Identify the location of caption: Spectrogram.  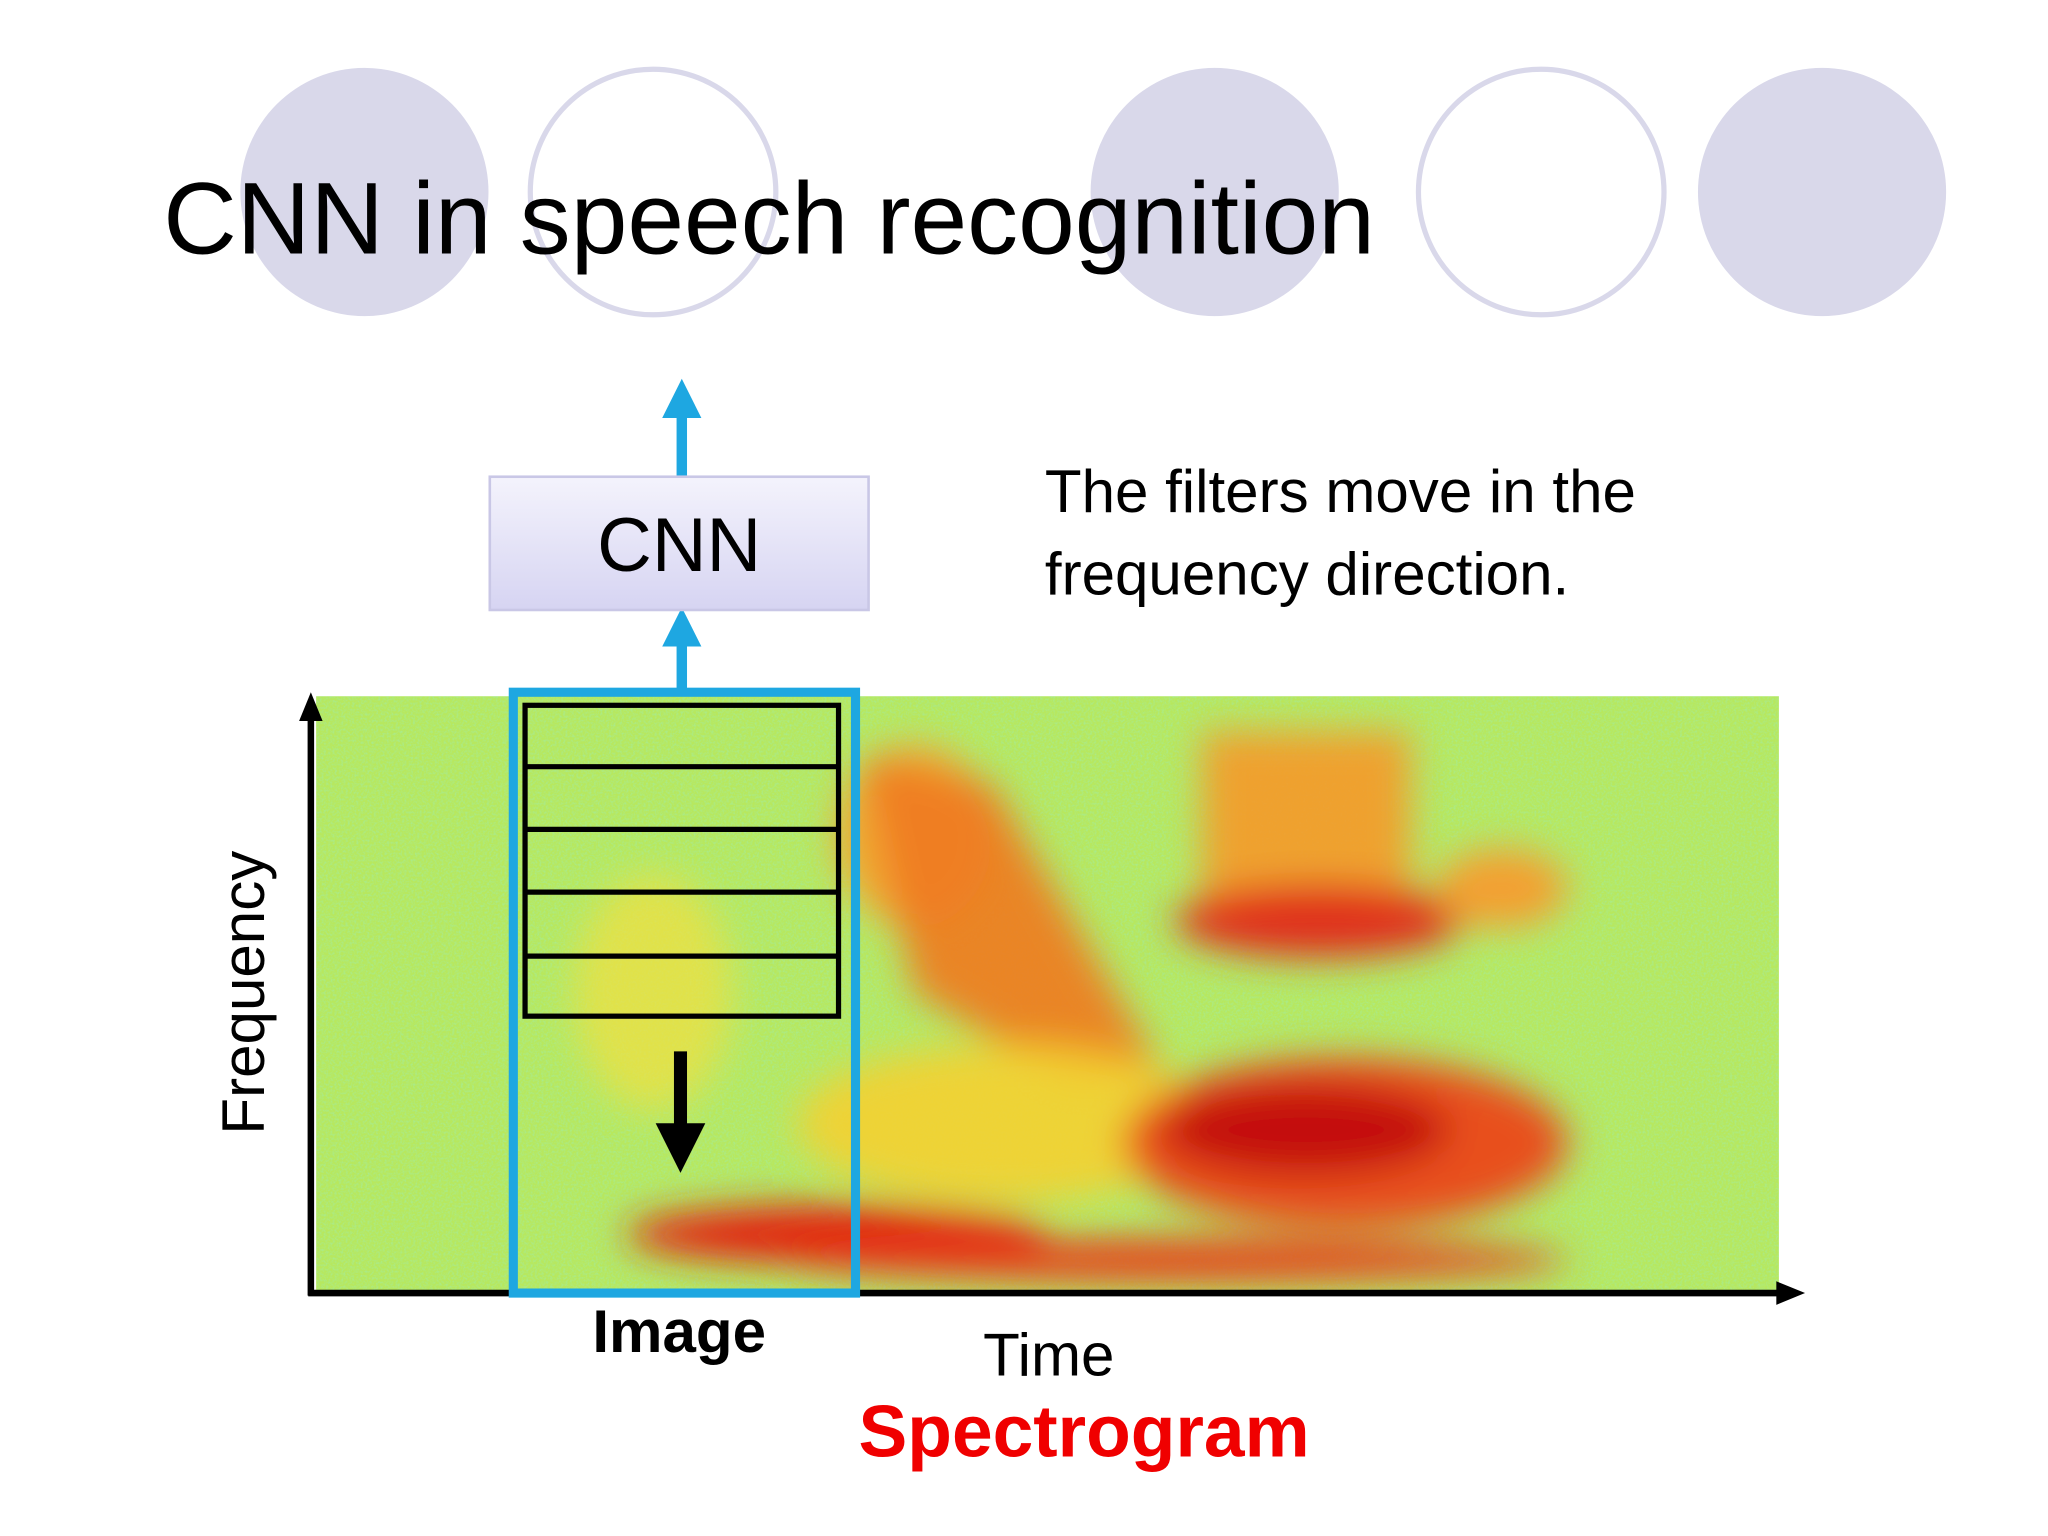
(1084, 1431).